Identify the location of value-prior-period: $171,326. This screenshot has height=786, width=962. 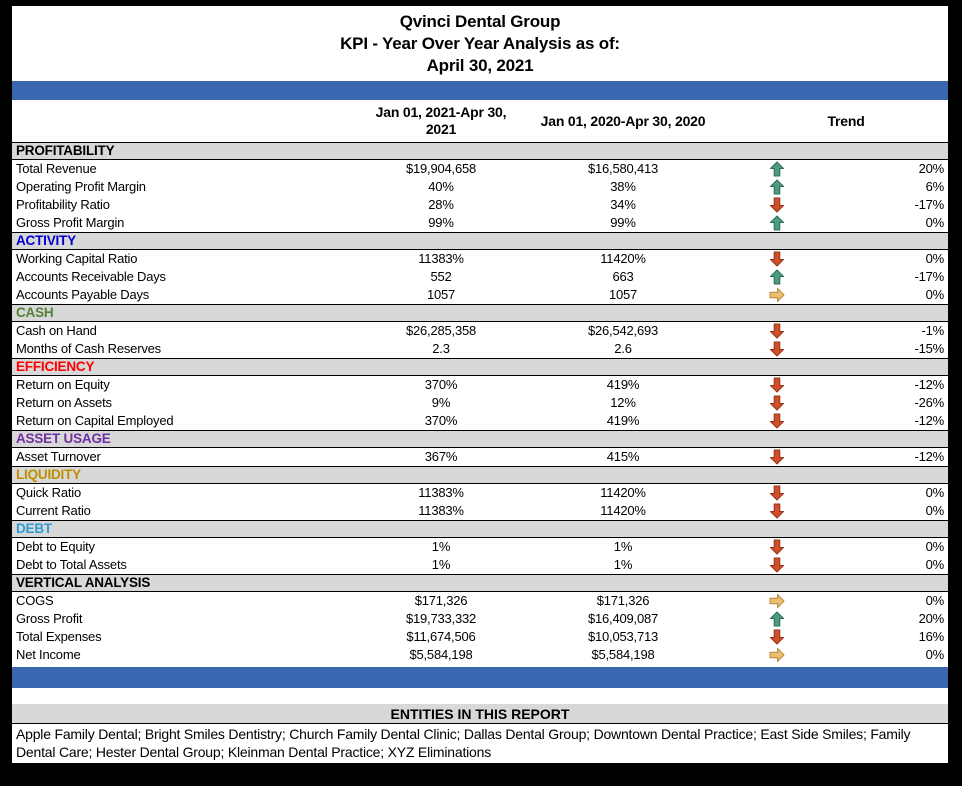
(623, 600).